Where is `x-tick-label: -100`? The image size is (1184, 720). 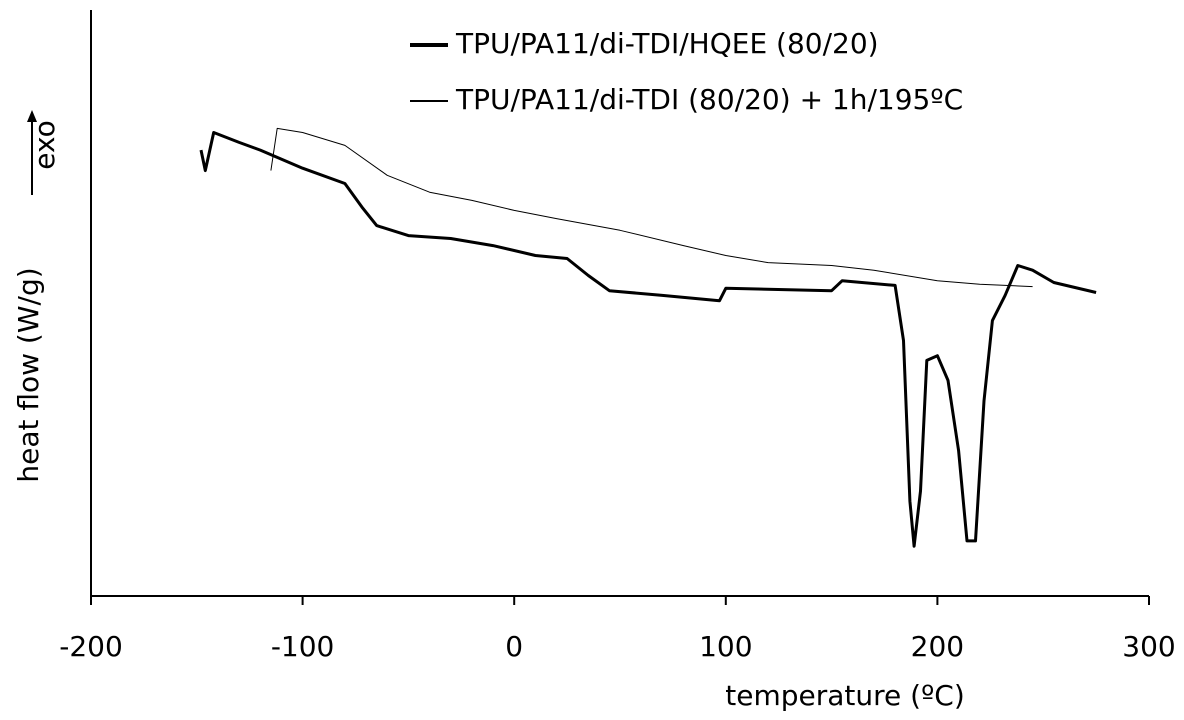
x-tick-label: -100 is located at coordinates (303, 646).